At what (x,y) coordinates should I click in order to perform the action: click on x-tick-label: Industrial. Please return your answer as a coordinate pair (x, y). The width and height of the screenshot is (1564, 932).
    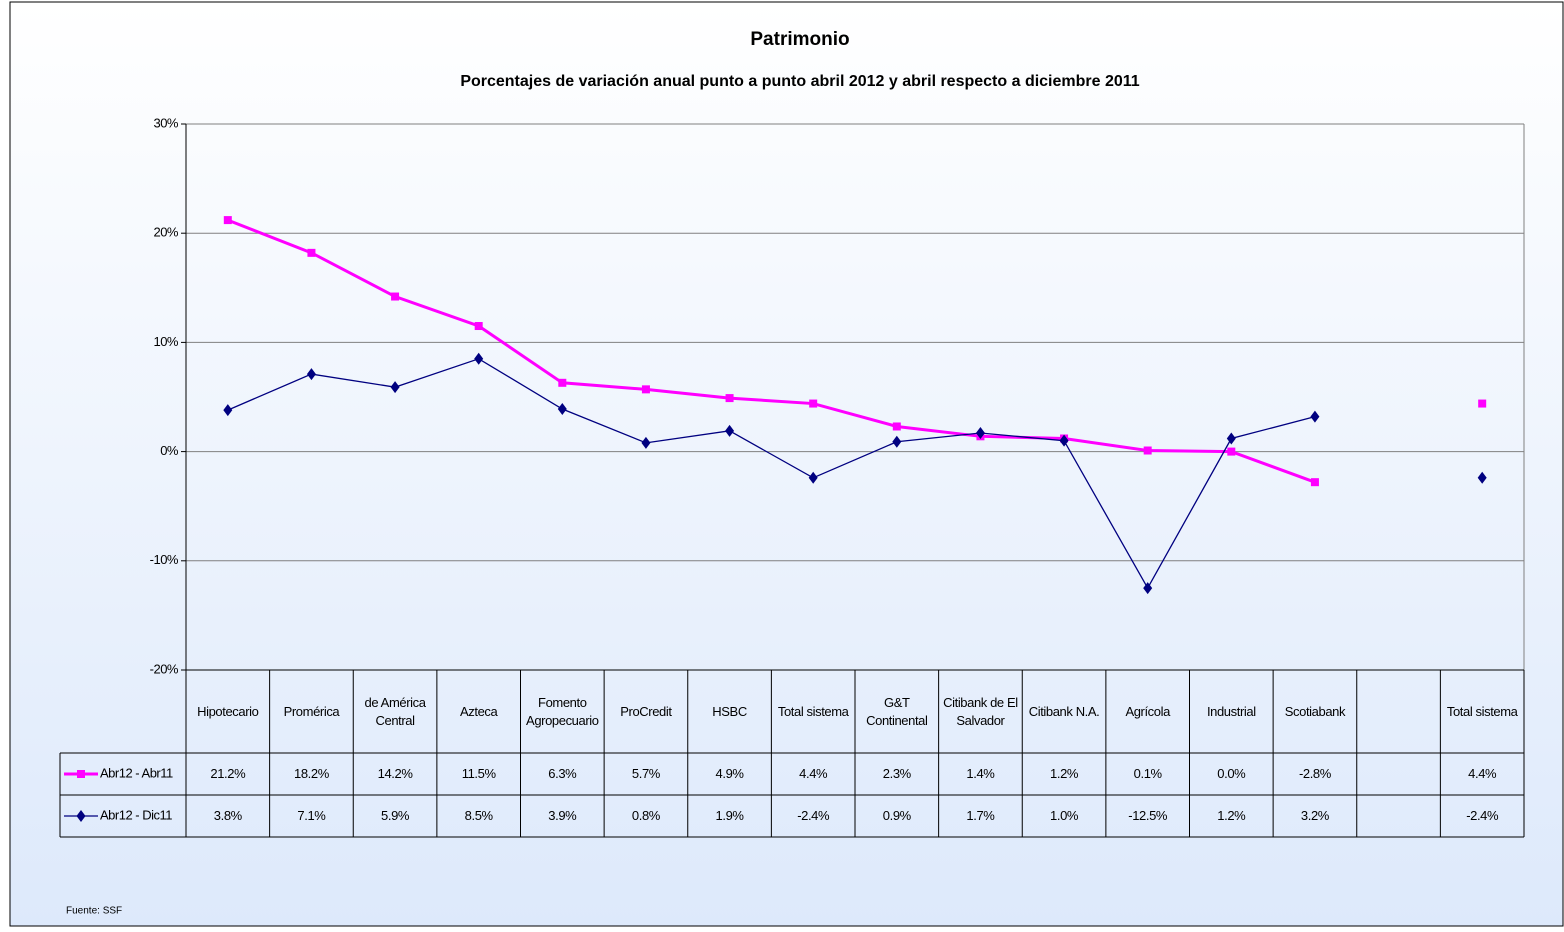
    Looking at the image, I should click on (1231, 711).